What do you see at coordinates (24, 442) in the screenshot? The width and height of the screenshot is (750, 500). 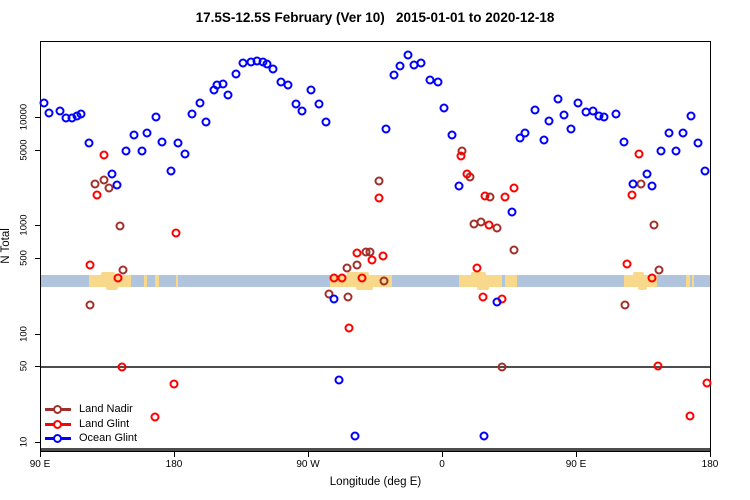 I see `y-tick-label: 10` at bounding box center [24, 442].